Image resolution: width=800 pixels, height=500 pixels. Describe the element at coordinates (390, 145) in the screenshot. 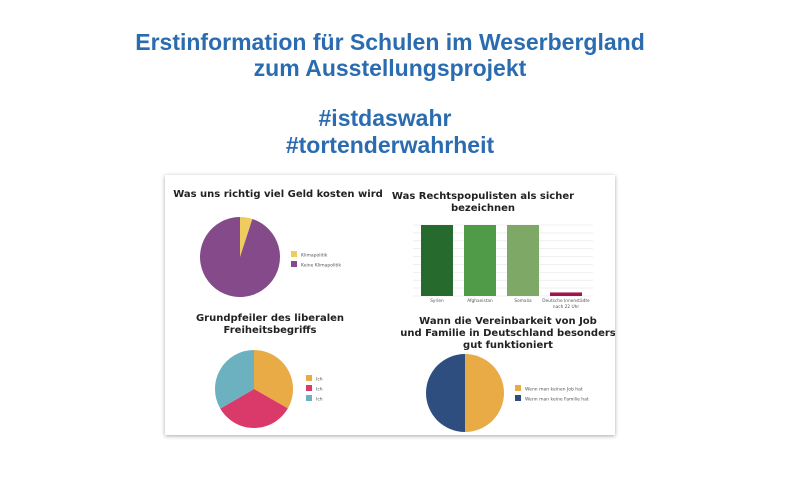

I see `hashtag-tortenderwahrheit: #tortenderwahrheit` at that location.